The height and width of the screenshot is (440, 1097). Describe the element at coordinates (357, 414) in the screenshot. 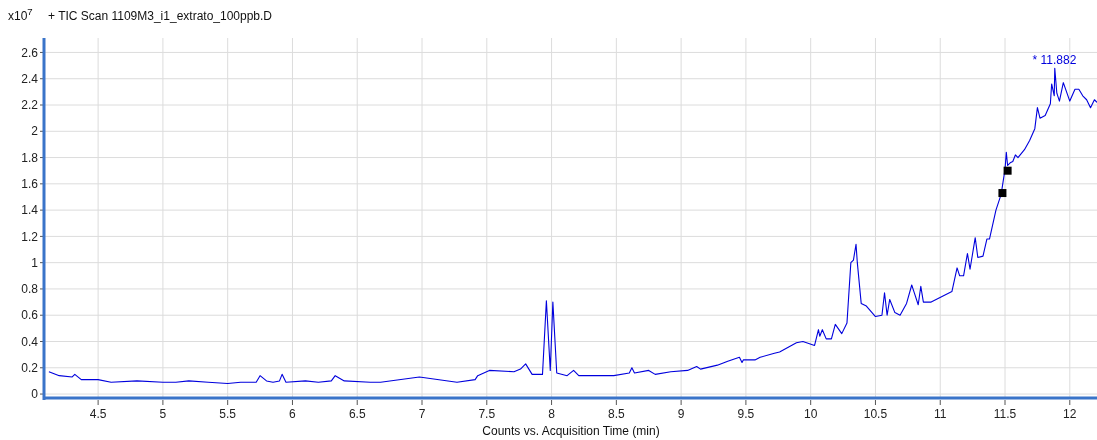

I see `x-tick-label: 6.5` at that location.